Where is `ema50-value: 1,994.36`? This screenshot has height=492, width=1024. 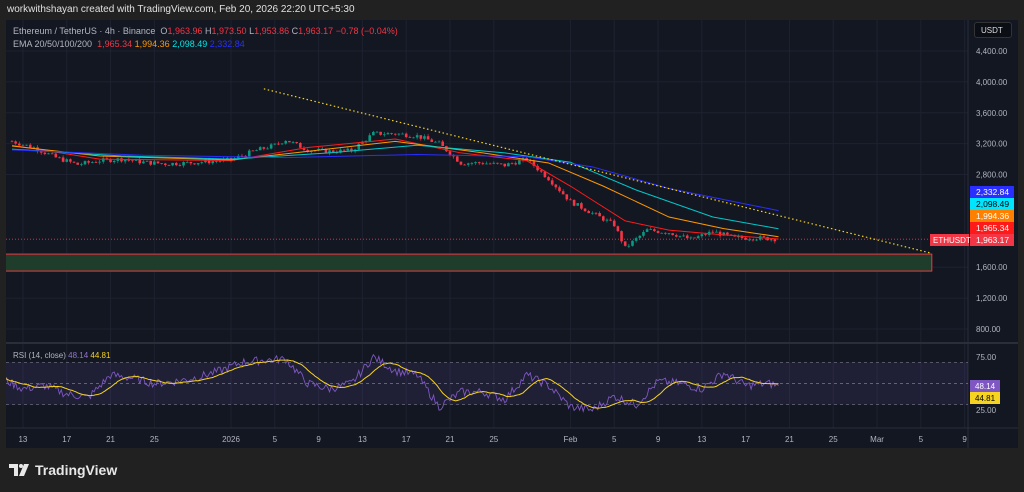
ema50-value: 1,994.36 is located at coordinates (152, 44).